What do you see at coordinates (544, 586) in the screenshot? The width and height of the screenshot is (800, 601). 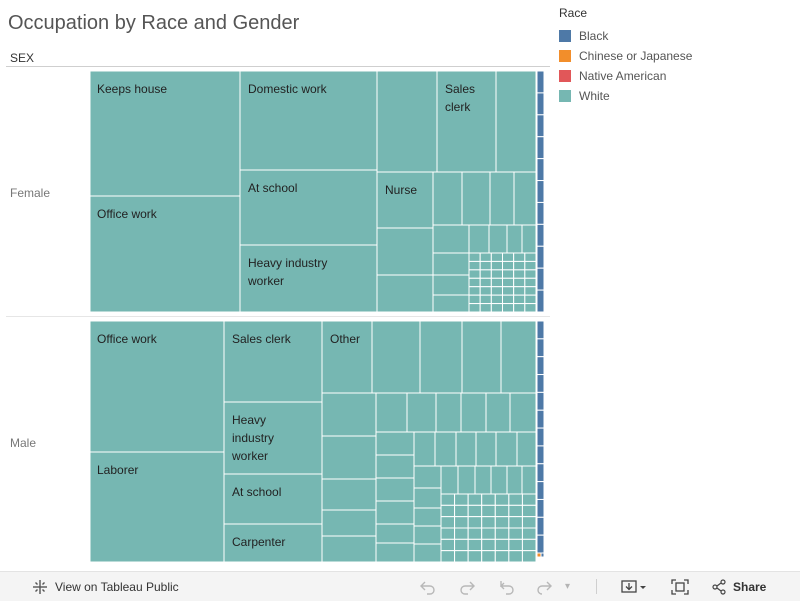 I see `forward-icon` at bounding box center [544, 586].